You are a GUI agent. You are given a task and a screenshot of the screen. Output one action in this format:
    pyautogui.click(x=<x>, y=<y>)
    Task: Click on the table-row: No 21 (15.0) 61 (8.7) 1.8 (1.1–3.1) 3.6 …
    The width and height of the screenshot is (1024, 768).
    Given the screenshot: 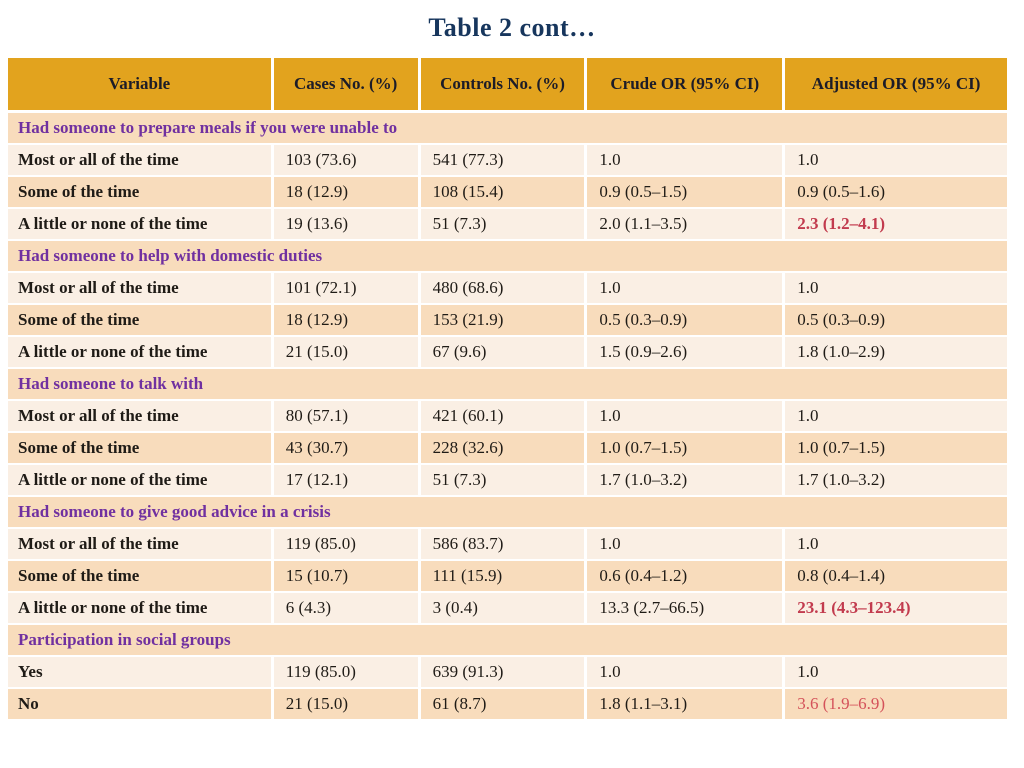 What is the action you would take?
    pyautogui.click(x=507, y=705)
    